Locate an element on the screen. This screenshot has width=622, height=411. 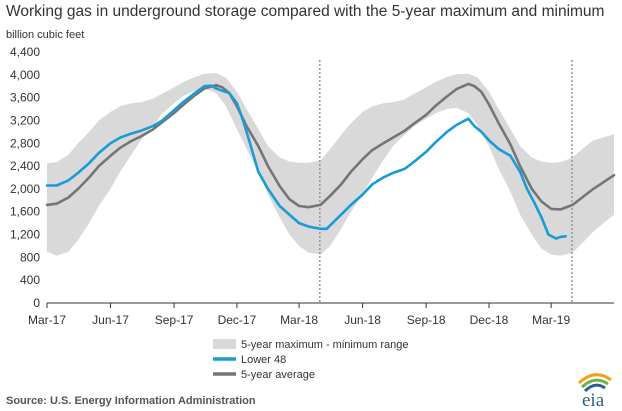
y-tick-label: 1,600 is located at coordinates (25, 212).